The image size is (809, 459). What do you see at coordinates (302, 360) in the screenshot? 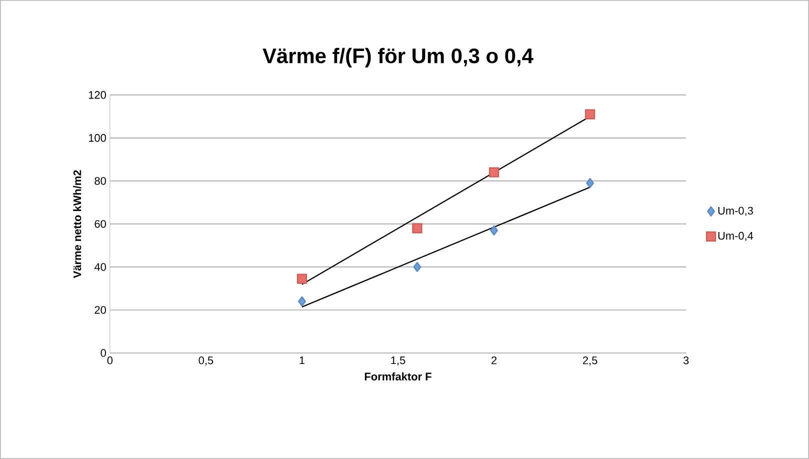
I see `x-tick-label: 1` at bounding box center [302, 360].